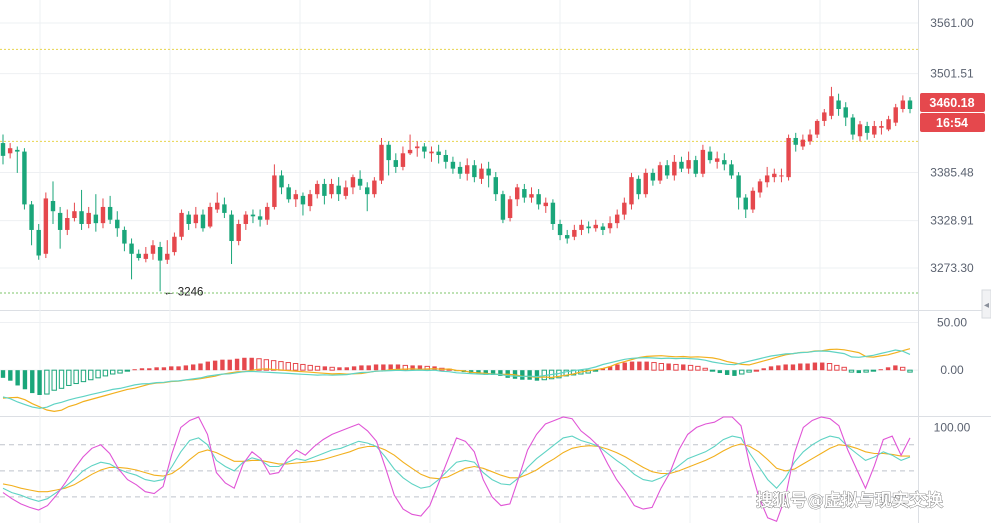 The image size is (991, 523). I want to click on axis-drag-handle: ◂, so click(986, 304).